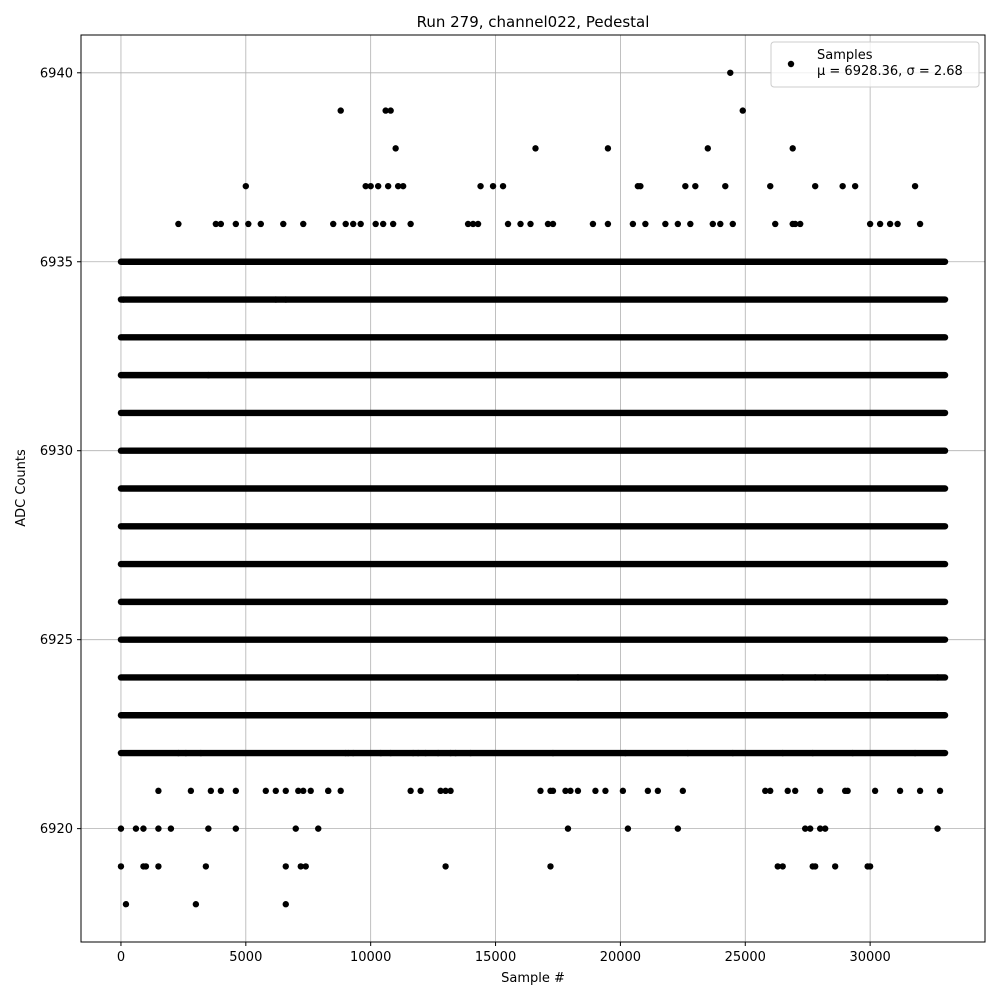 The height and width of the screenshot is (1004, 1000). What do you see at coordinates (875, 64) in the screenshot?
I see `legend: Samples μ = 6928.36, σ = 2.68` at bounding box center [875, 64].